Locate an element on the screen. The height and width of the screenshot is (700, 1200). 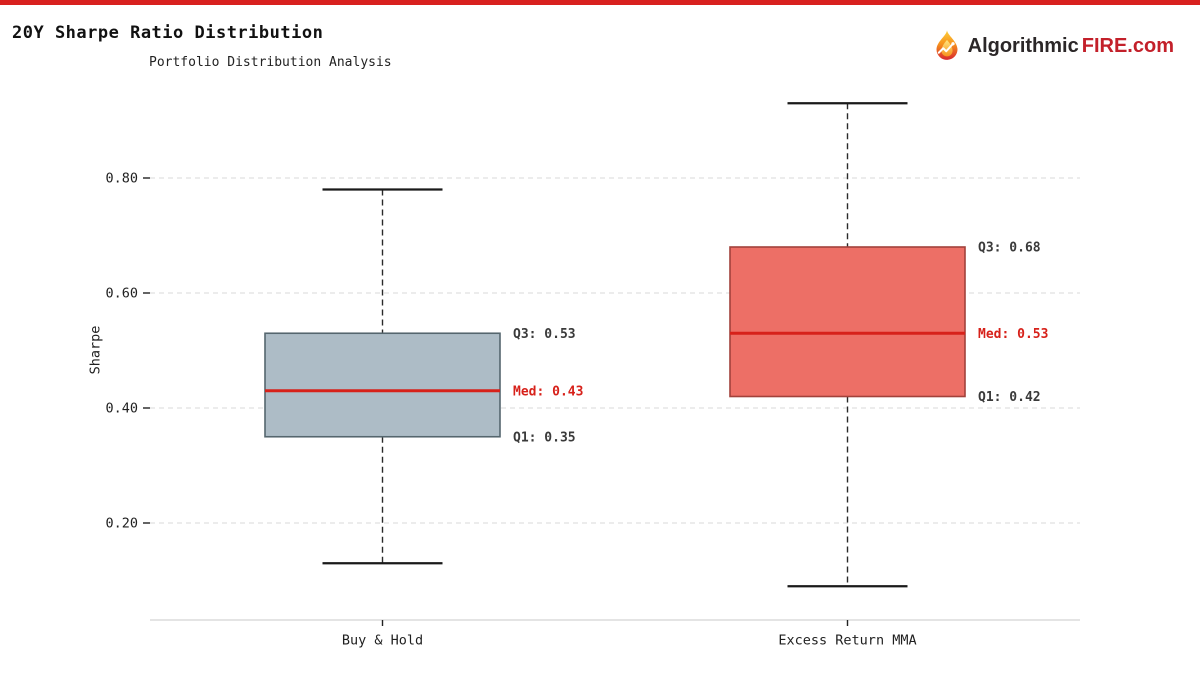
y-tick-label: 0.80 is located at coordinates (121, 179).